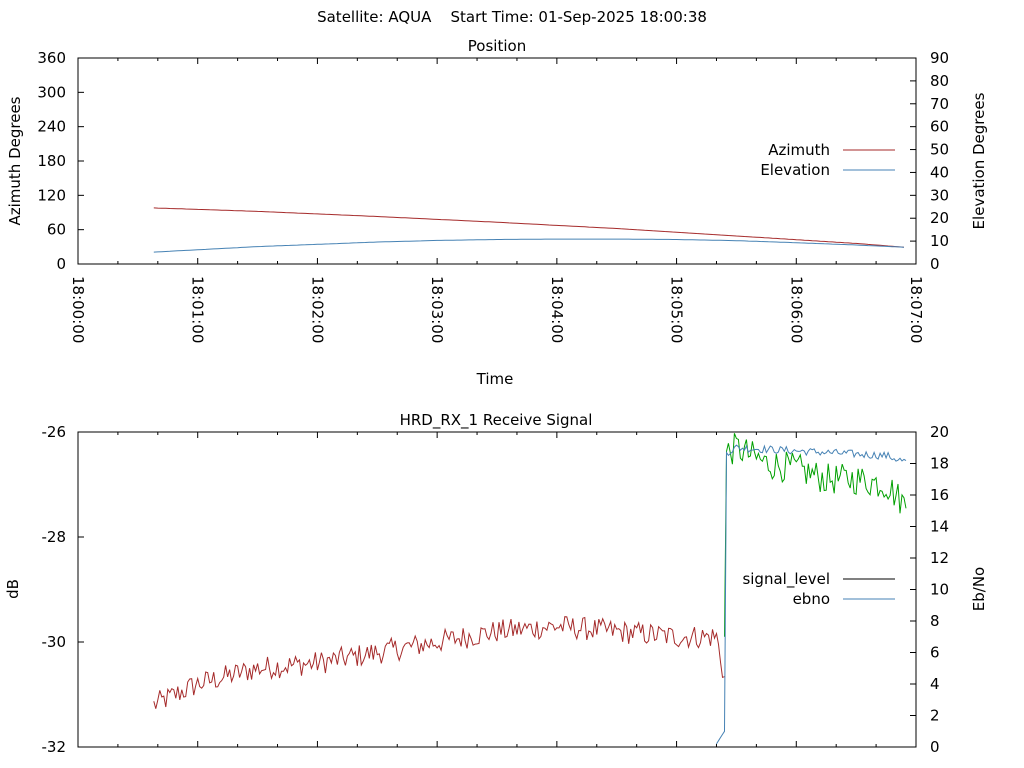  What do you see at coordinates (15, 160) in the screenshot?
I see `position-y-axis-label: Azimuth Degrees` at bounding box center [15, 160].